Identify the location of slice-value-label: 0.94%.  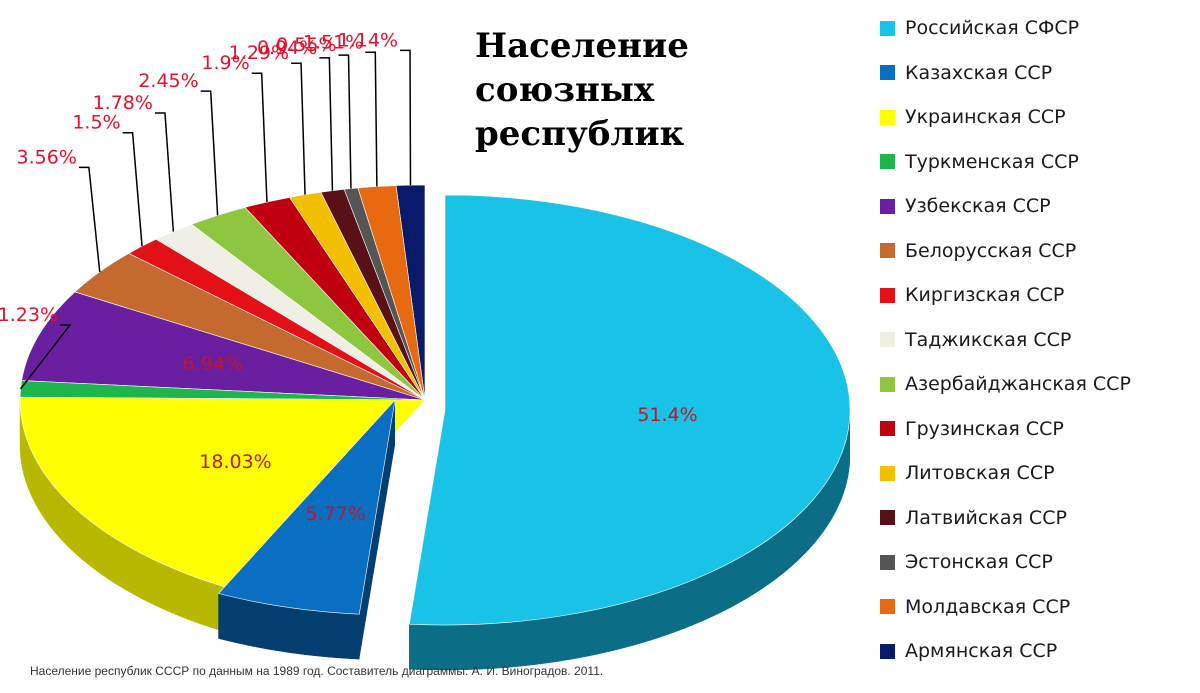
(287, 48).